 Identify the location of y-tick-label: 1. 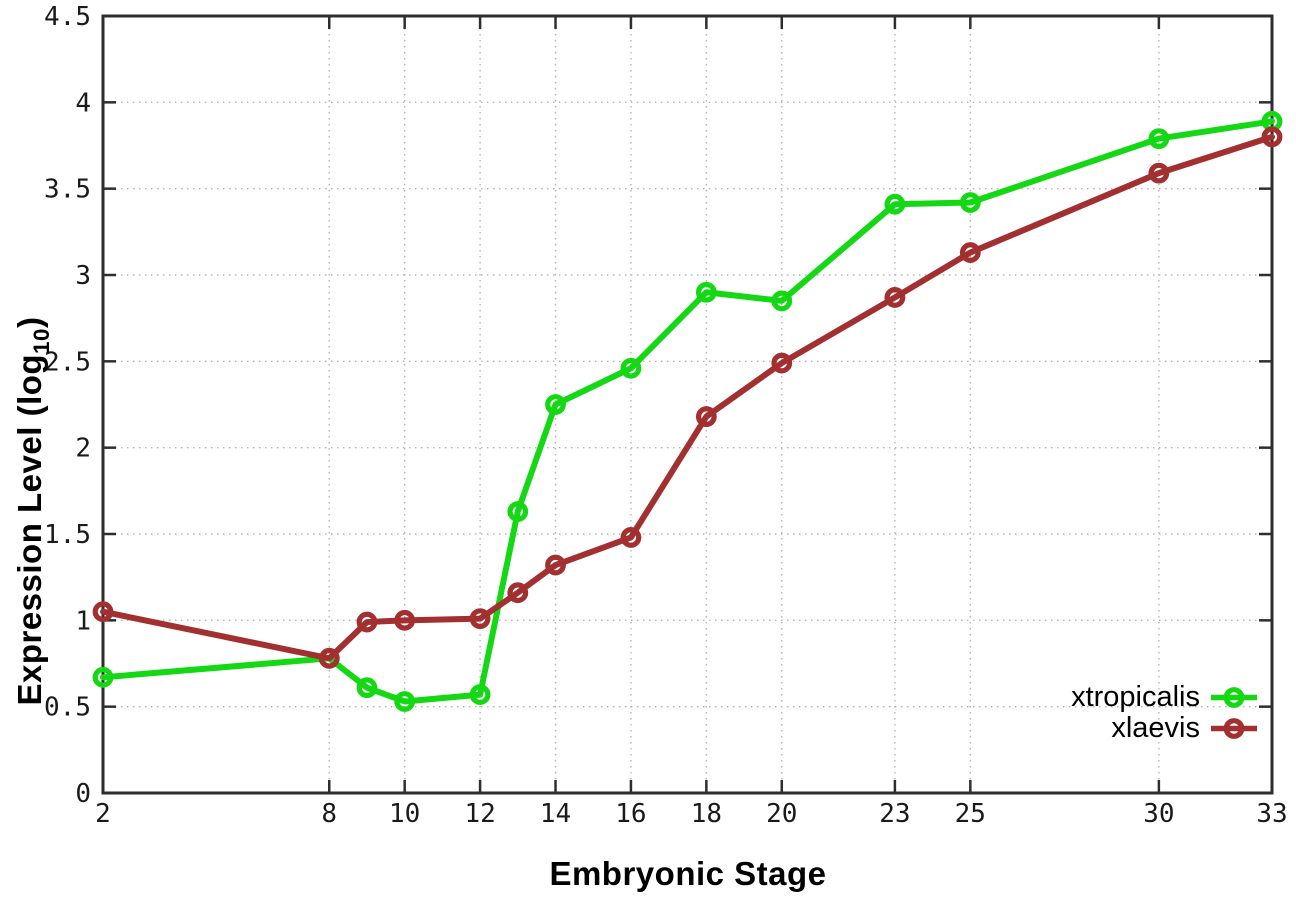
(83, 621).